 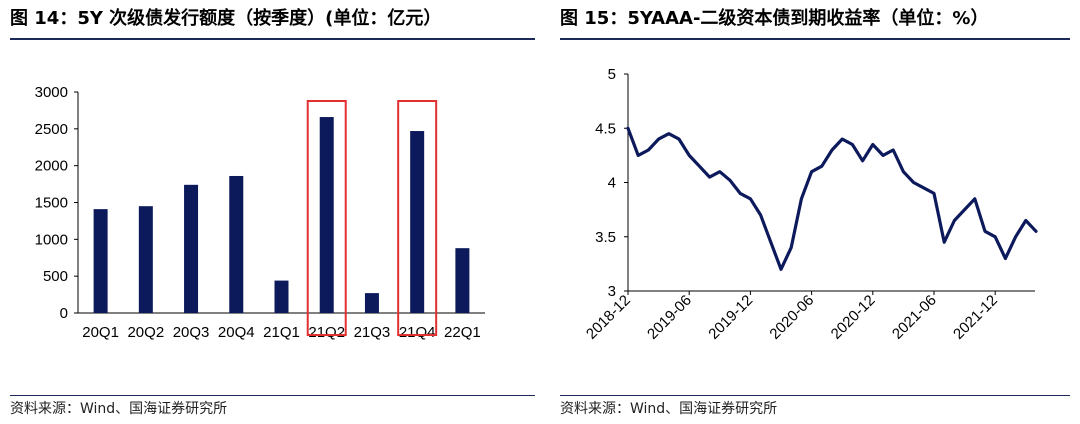 I want to click on x-tick-label: 2020-06, so click(x=791, y=317).